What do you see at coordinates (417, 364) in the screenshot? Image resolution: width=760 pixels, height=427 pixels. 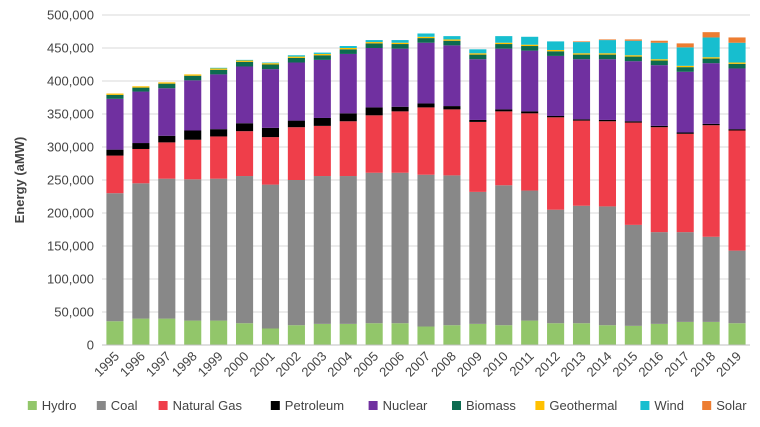 I see `x-tick-label: 2007` at bounding box center [417, 364].